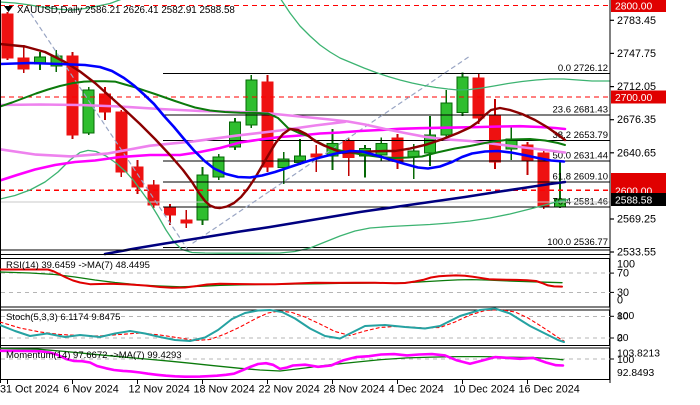  Describe the element at coordinates (91, 390) in the screenshot. I see `svg-text: 6 Nov 2024` at that location.